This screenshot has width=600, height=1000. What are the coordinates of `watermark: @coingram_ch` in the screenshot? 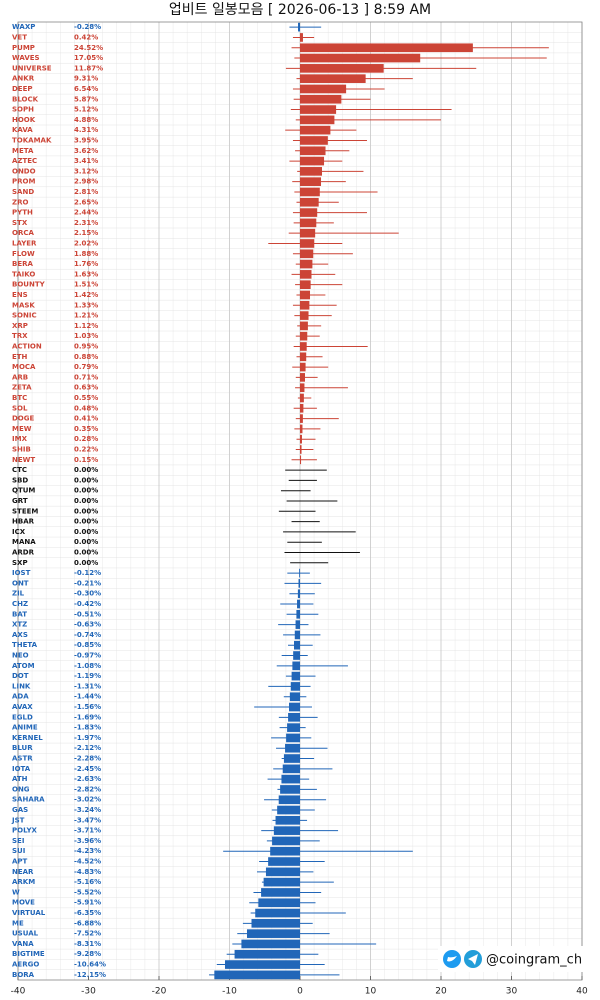 It's located at (514, 959).